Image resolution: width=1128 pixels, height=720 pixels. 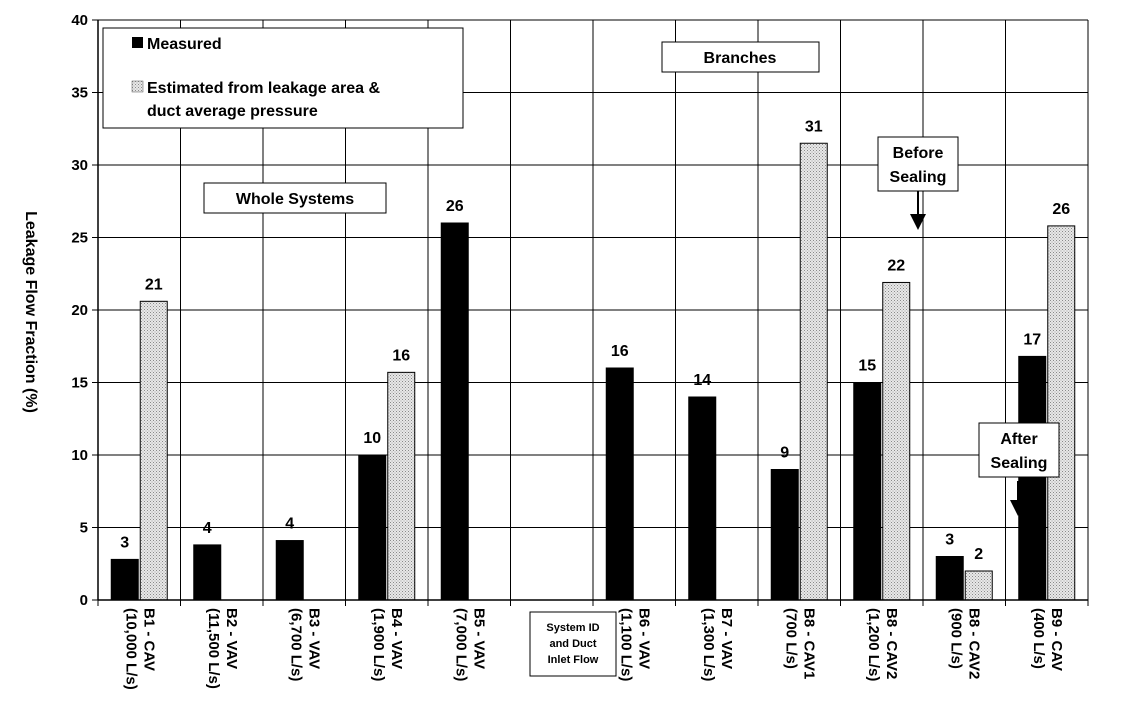 What do you see at coordinates (708, 644) in the screenshot?
I see `x-category-label-flow: (1,300 L/s)` at bounding box center [708, 644].